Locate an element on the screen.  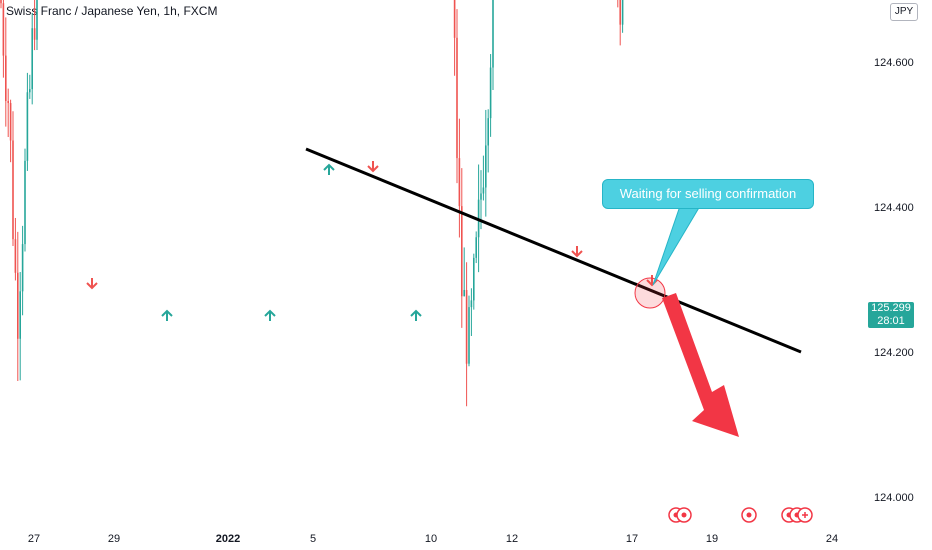
y-tick-label: 124.600 is located at coordinates (894, 63).